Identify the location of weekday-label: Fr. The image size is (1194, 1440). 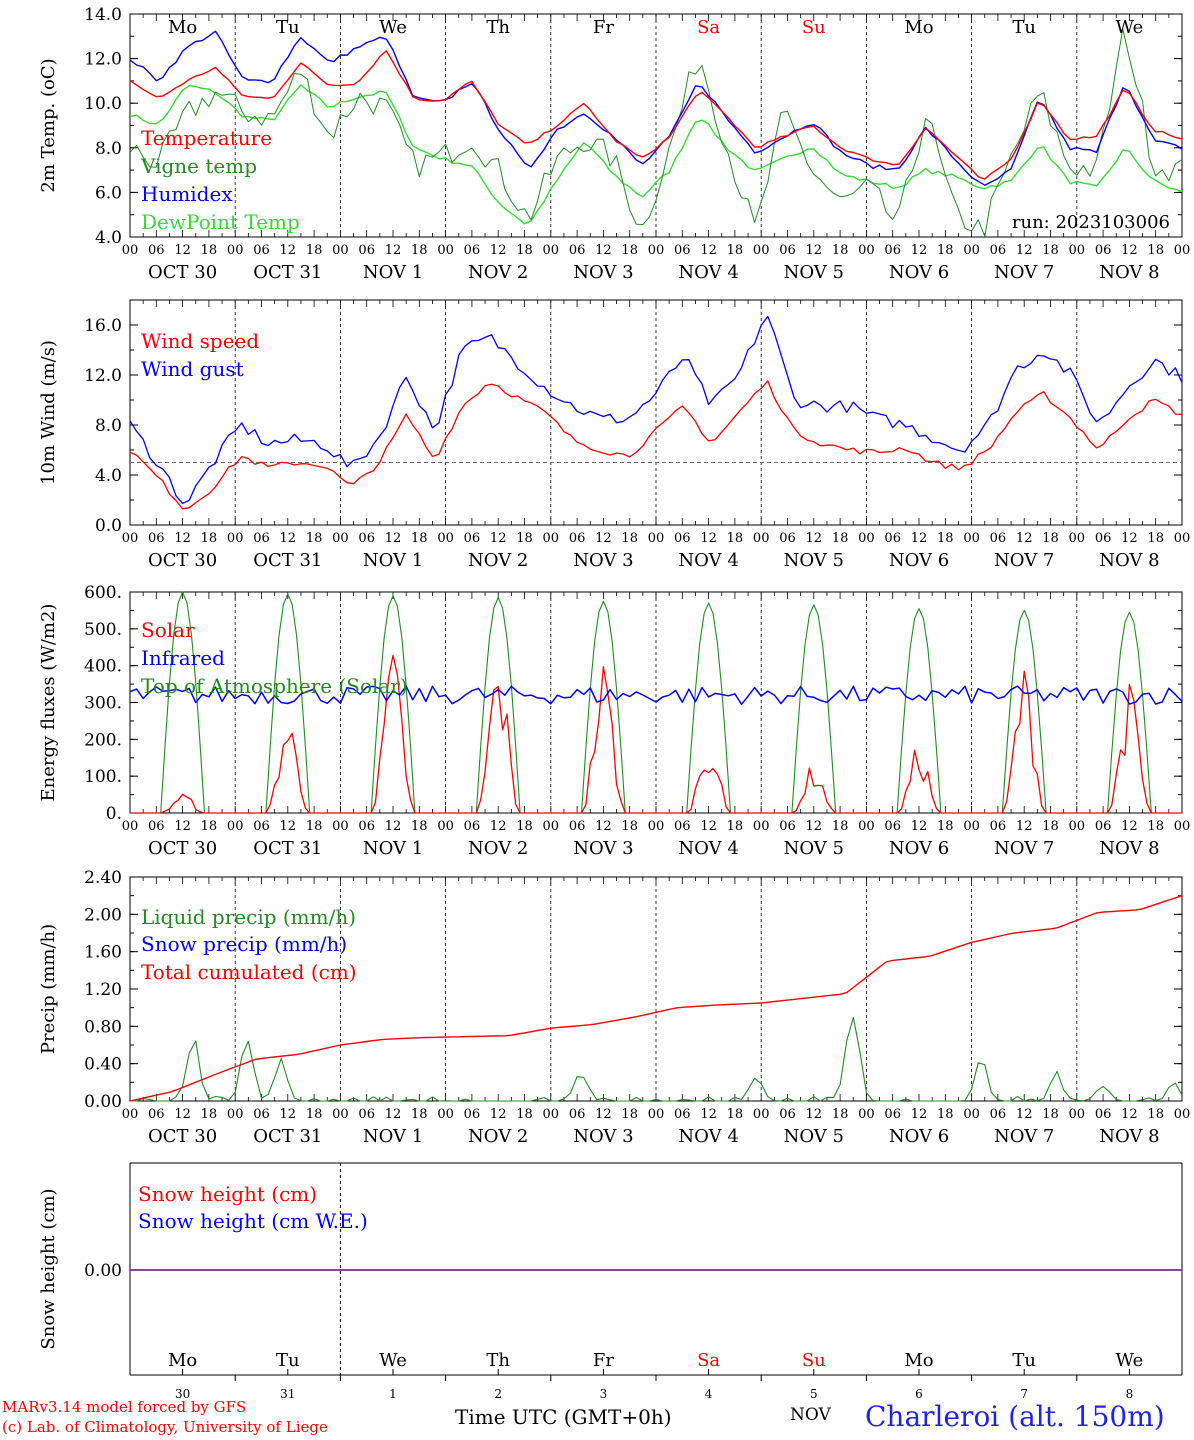
(603, 1360).